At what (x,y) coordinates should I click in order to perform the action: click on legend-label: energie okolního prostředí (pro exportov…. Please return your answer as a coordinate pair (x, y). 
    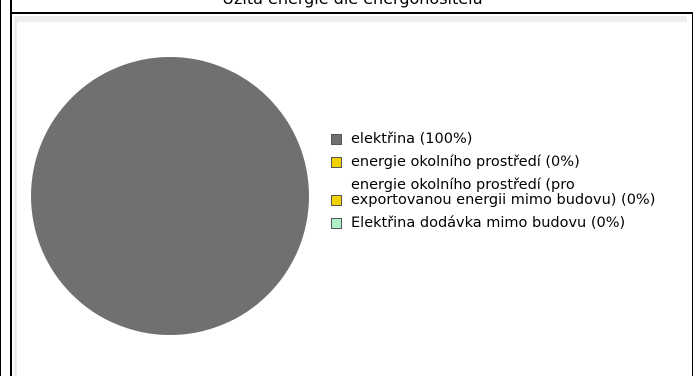
    Looking at the image, I should click on (503, 192).